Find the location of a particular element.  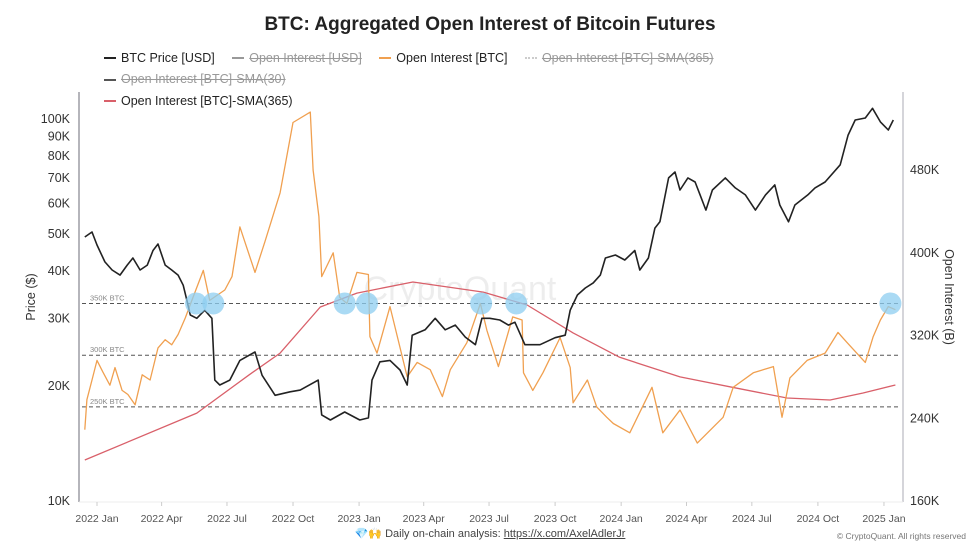

legend-label: Open Interest [BTC] is located at coordinates (452, 57).